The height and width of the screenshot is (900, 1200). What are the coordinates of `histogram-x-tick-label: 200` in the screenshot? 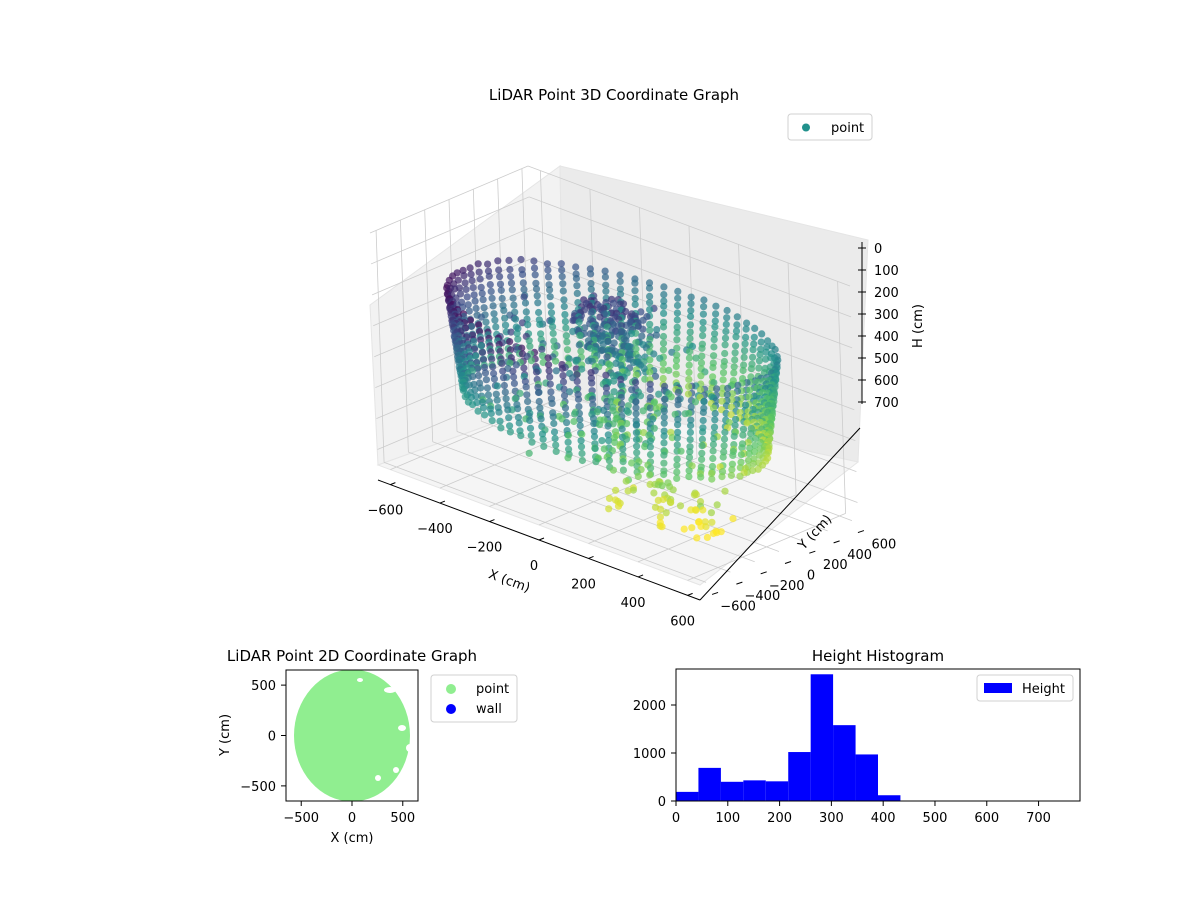 It's located at (779, 818).